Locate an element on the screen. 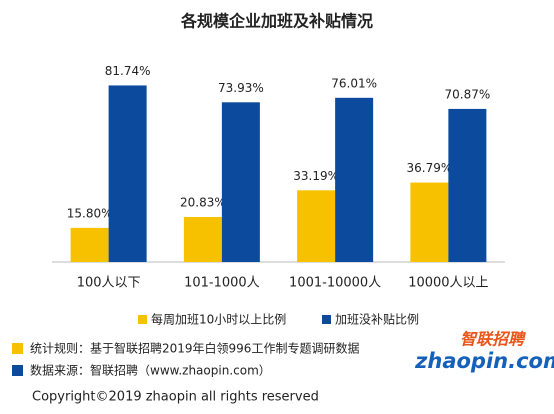  legend-label: 每周加班10小时以上比例 is located at coordinates (218, 319).